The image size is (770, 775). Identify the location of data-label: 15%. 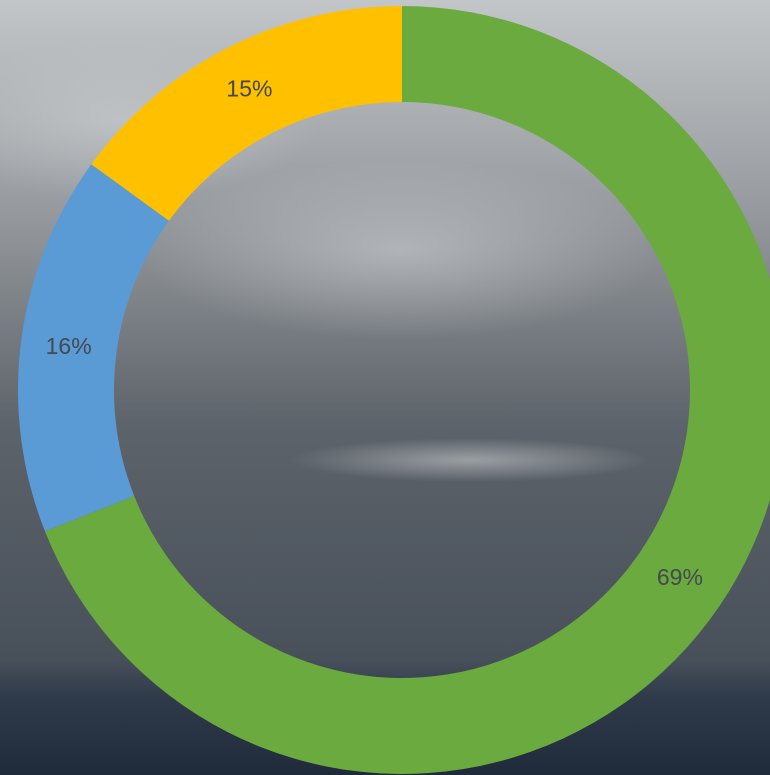
(249, 89).